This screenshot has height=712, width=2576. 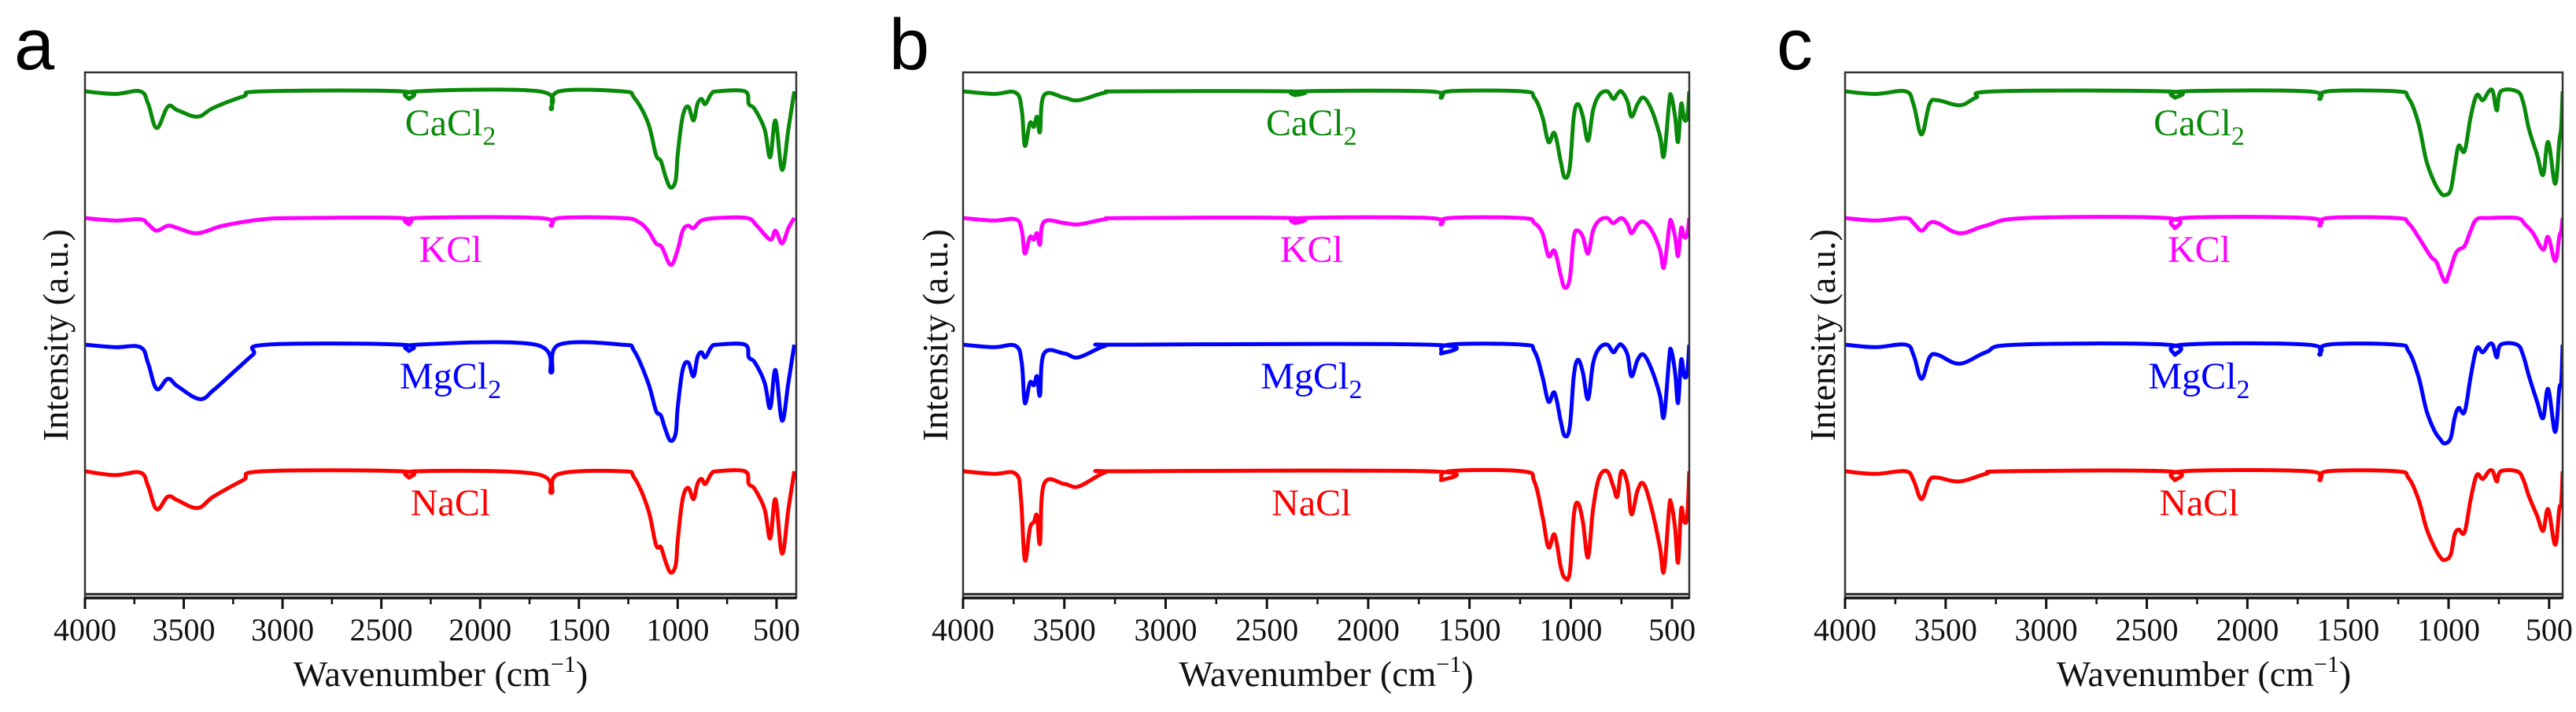 I want to click on panel-letter: b, so click(x=909, y=45).